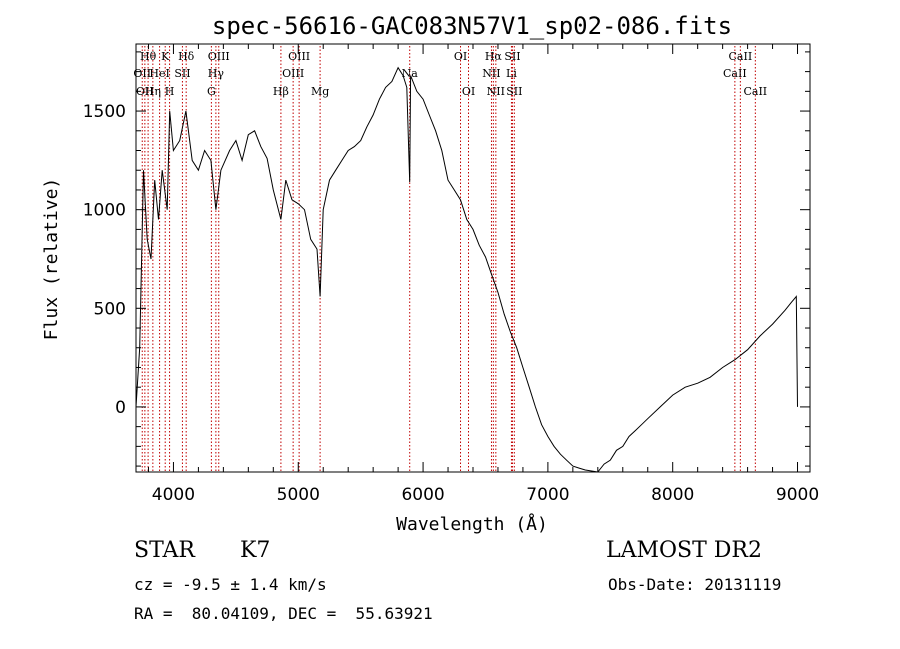 The height and width of the screenshot is (649, 900). I want to click on line-label: Hγ, so click(216, 73).